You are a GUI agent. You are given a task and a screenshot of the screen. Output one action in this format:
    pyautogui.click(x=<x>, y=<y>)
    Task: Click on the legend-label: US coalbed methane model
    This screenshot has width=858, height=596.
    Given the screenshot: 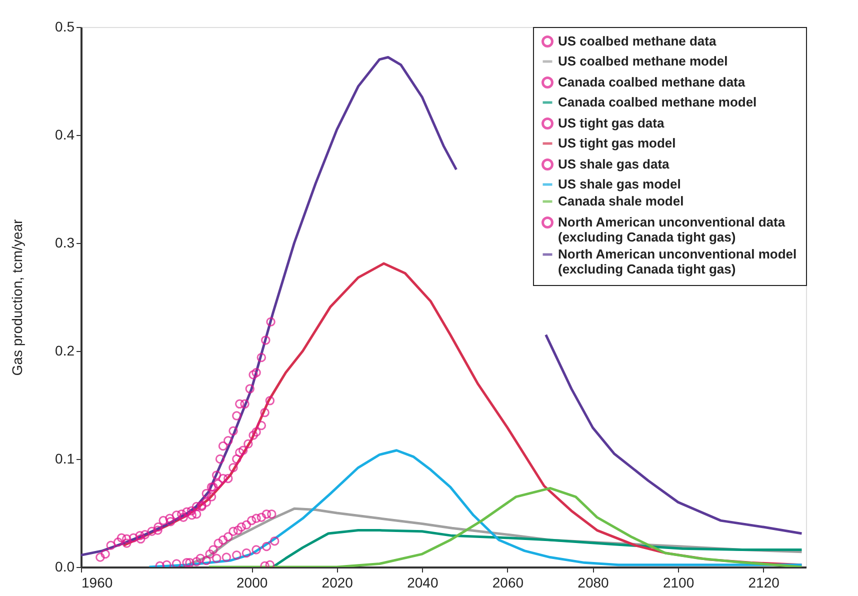 What is the action you would take?
    pyautogui.click(x=643, y=61)
    